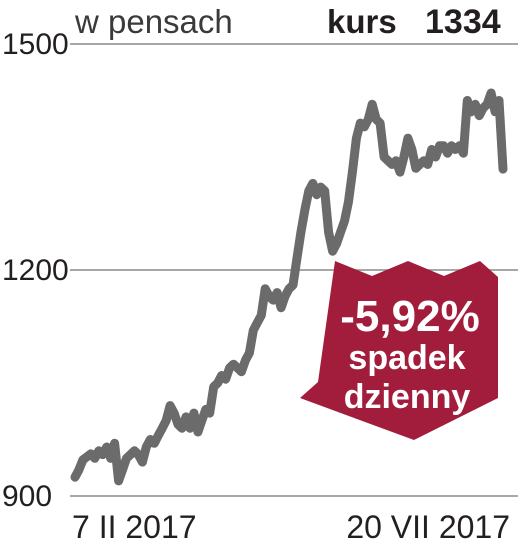  What do you see at coordinates (428, 527) in the screenshot?
I see `x-tick-end: 20 VII 2017` at bounding box center [428, 527].